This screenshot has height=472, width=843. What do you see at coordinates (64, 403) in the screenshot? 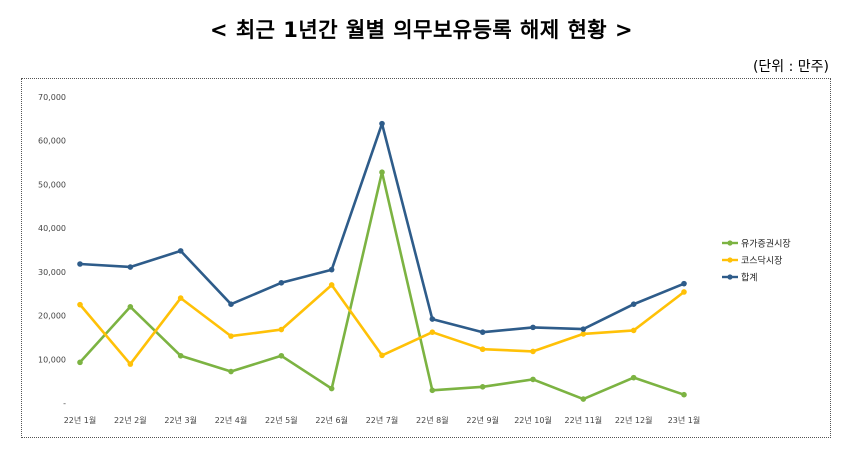
I see `y-tick-label: -` at bounding box center [64, 403].